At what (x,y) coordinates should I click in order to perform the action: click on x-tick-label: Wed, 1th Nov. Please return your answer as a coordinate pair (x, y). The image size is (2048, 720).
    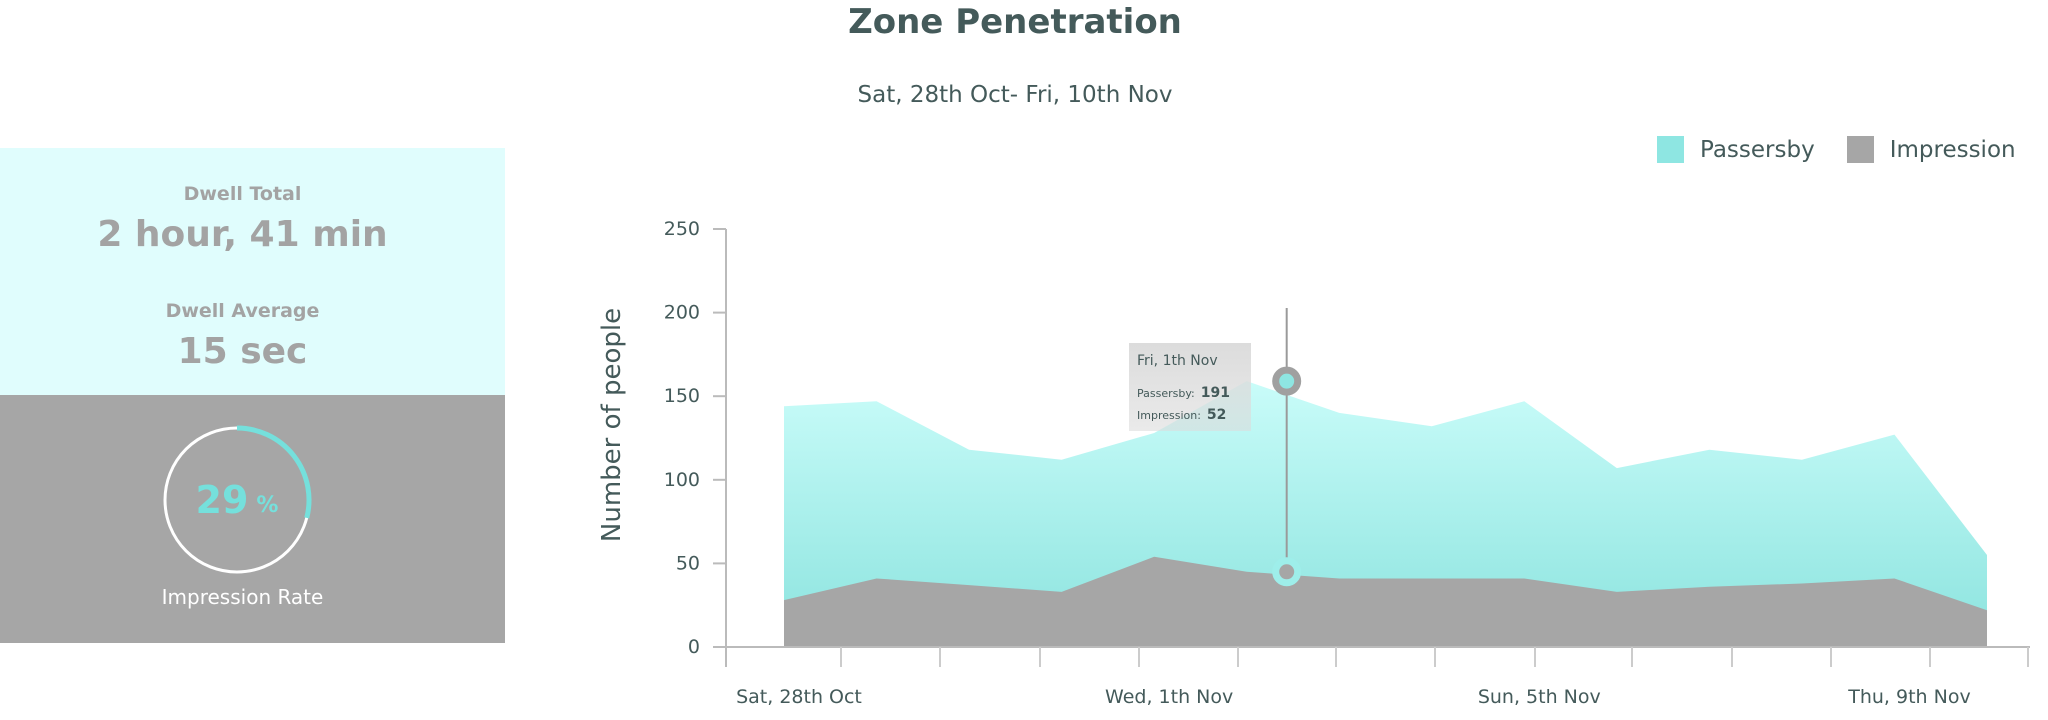
    Looking at the image, I should click on (1169, 697).